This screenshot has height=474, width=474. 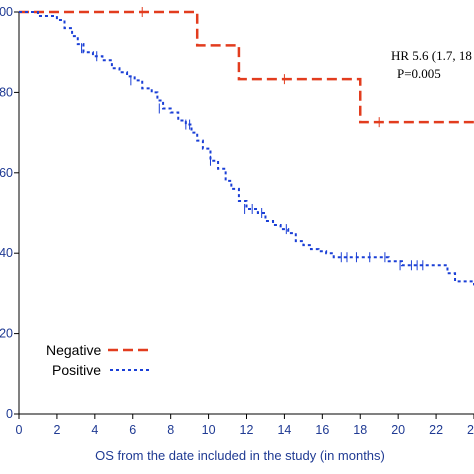 What do you see at coordinates (470, 430) in the screenshot?
I see `x-tick-label: 24` at bounding box center [470, 430].